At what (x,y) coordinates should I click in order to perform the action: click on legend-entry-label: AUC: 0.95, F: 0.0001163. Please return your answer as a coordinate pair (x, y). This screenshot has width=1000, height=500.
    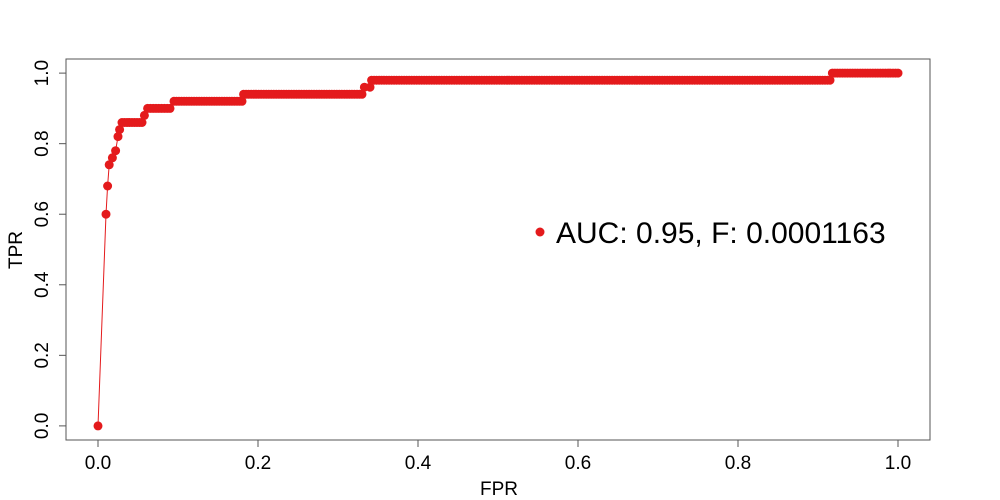
    Looking at the image, I should click on (721, 233).